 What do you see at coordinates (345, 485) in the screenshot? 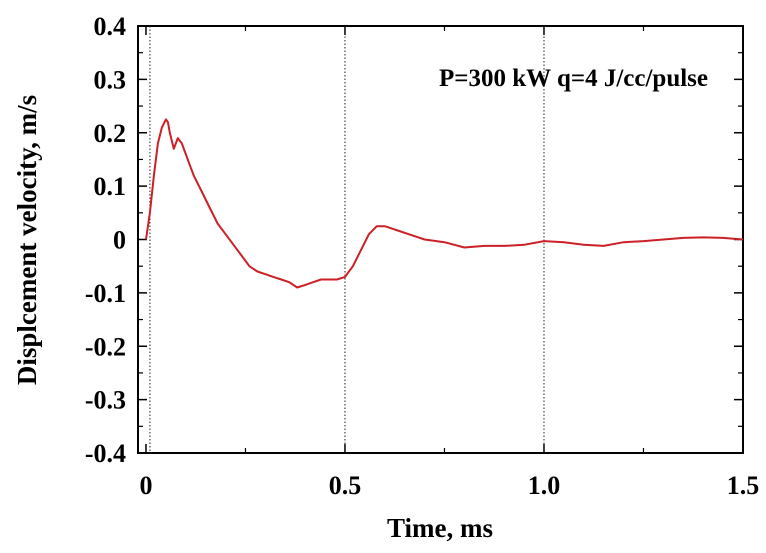
I see `x-tick-label: 0.5` at bounding box center [345, 485].